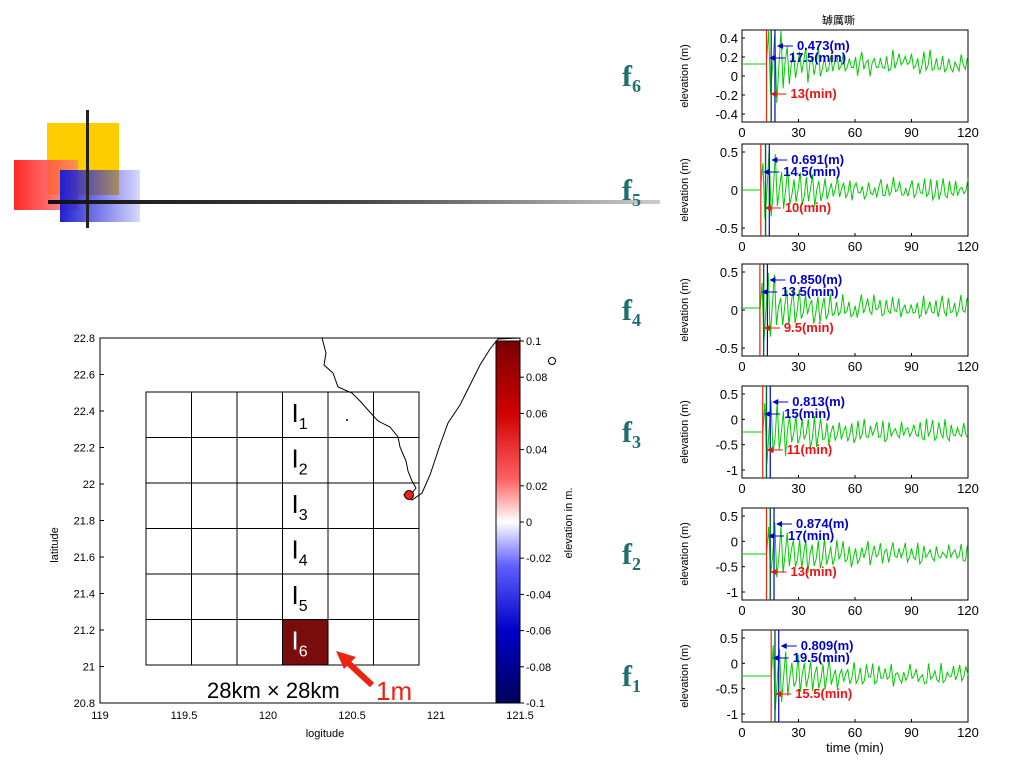 The width and height of the screenshot is (1024, 768). What do you see at coordinates (89, 485) in the screenshot?
I see `map-ytick-label: 22` at bounding box center [89, 485].